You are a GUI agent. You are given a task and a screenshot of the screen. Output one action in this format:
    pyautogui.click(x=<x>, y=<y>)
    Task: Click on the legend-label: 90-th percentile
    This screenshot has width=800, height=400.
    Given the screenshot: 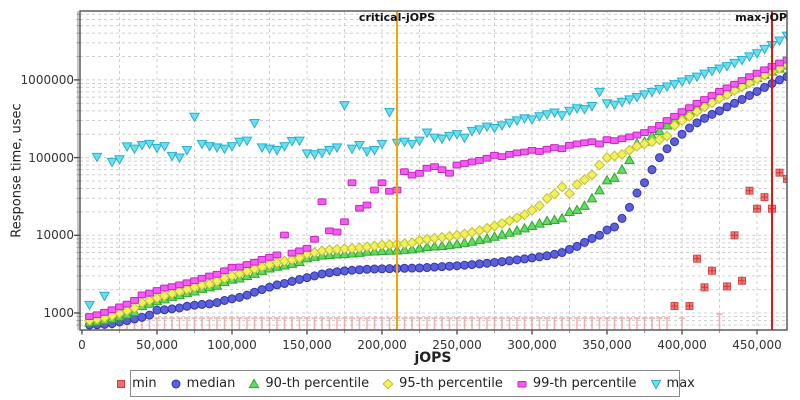 What is the action you would take?
    pyautogui.click(x=317, y=383)
    